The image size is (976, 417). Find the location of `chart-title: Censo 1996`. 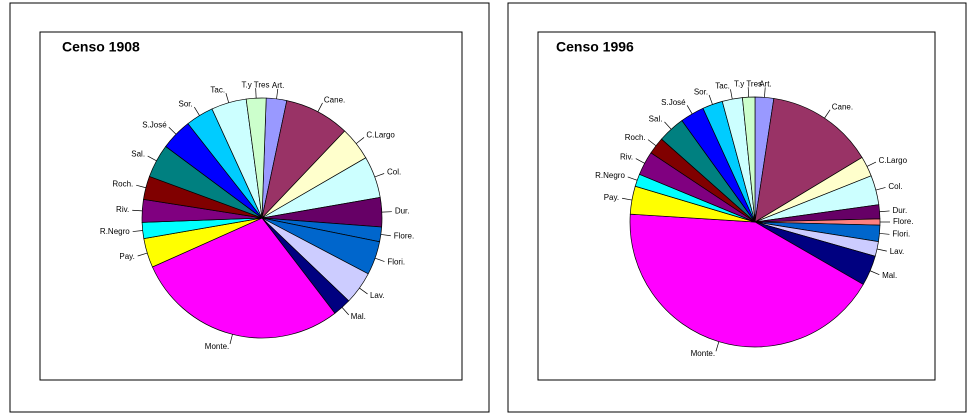

chart-title: Censo 1996 is located at coordinates (595, 47).